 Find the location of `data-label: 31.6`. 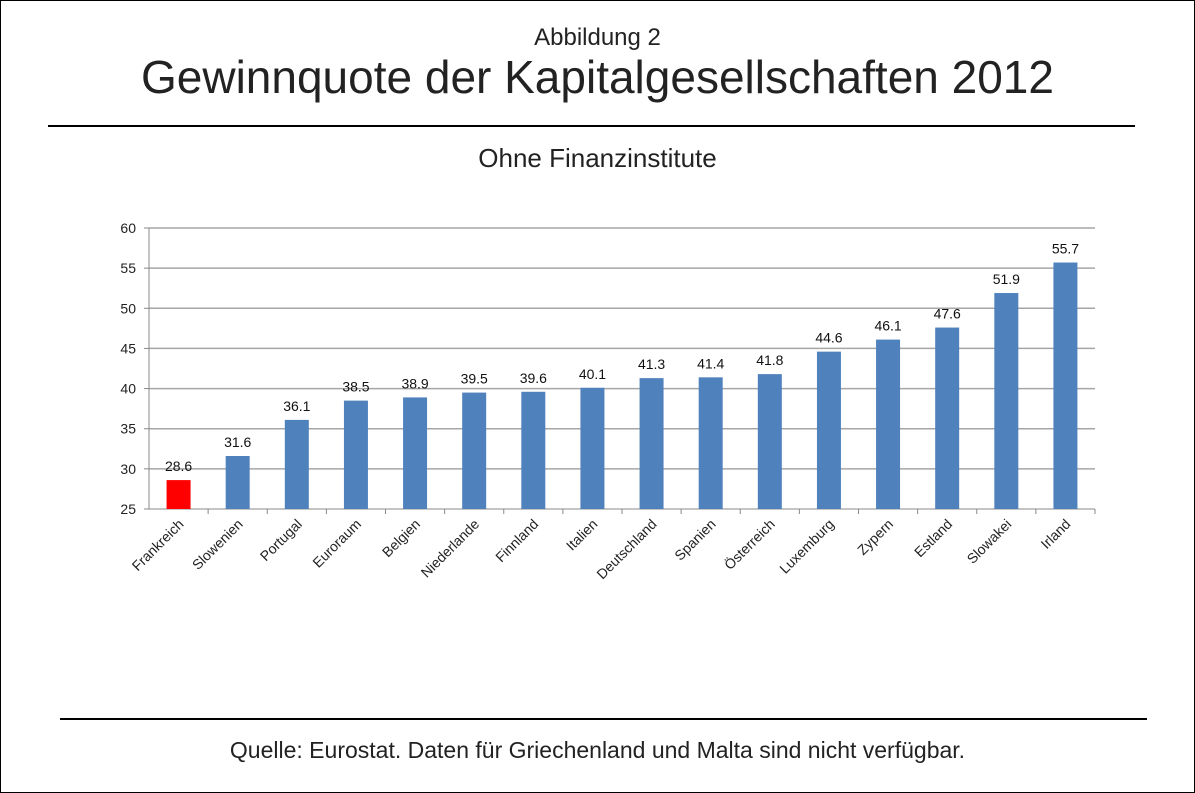

data-label: 31.6 is located at coordinates (237, 442).